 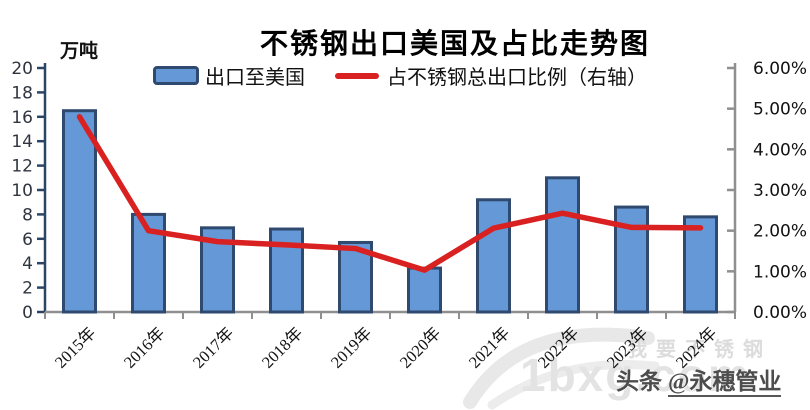 I want to click on line-series-swatch-icon, so click(x=357, y=75).